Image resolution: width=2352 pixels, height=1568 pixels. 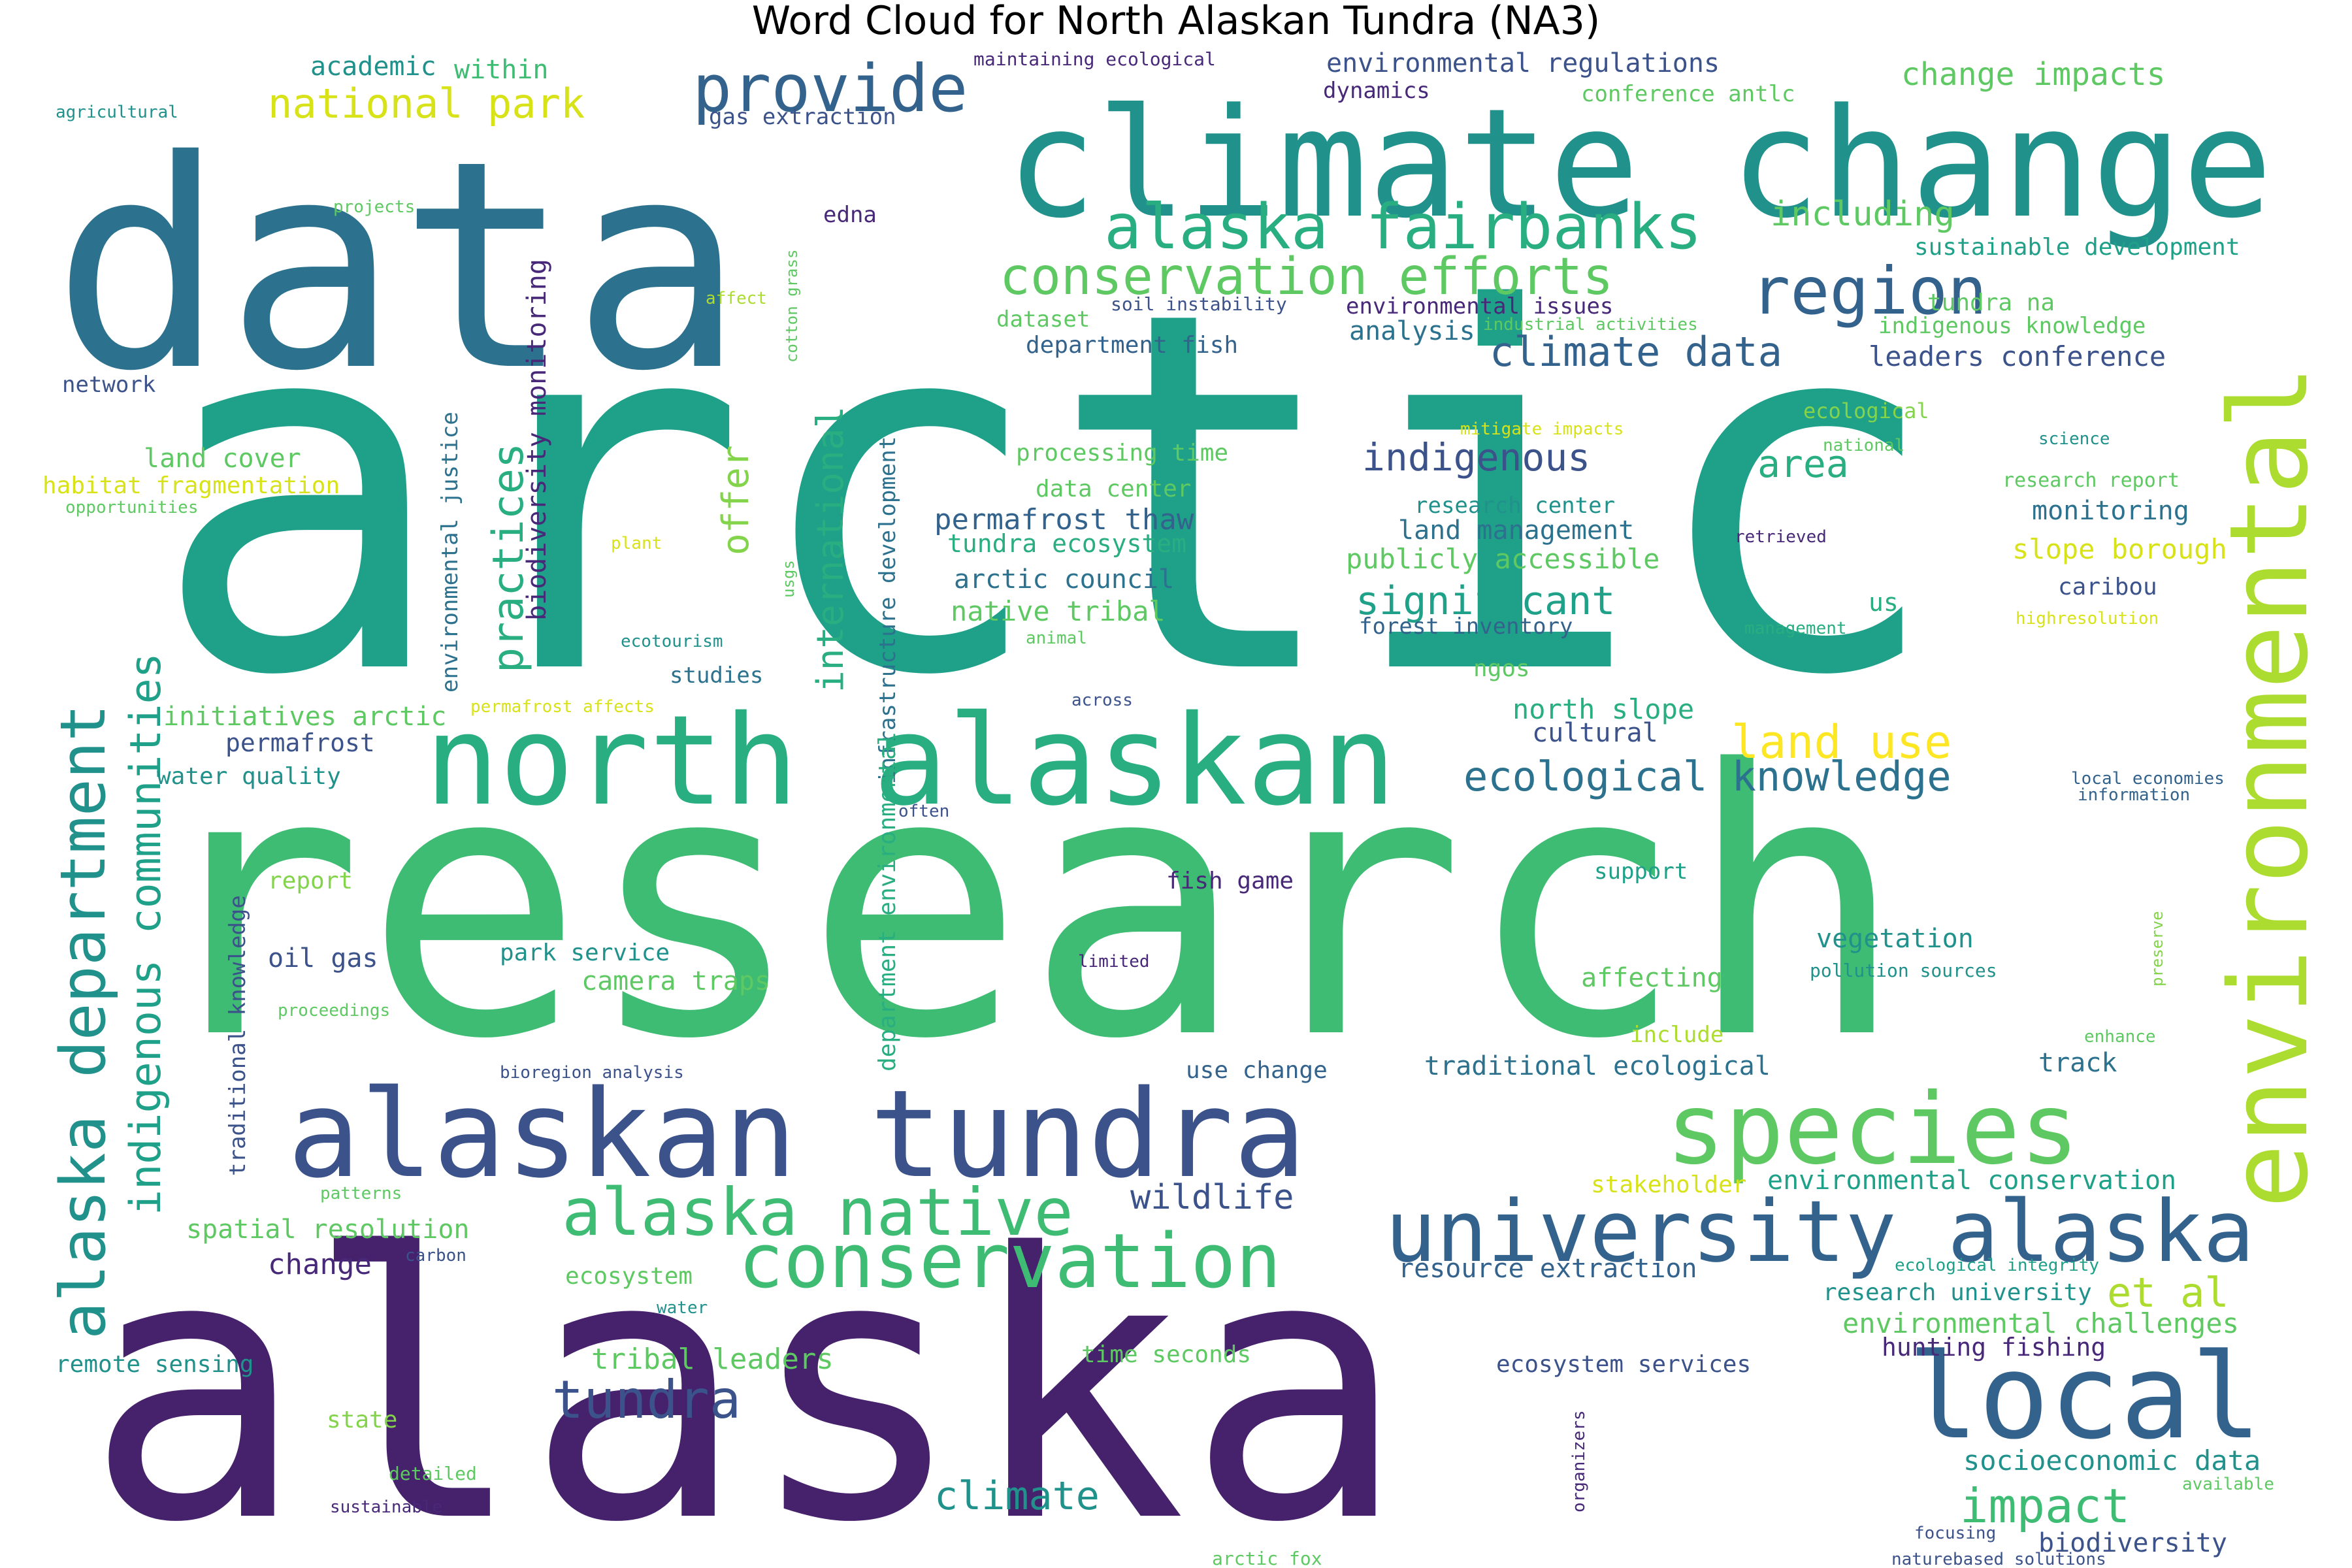 What do you see at coordinates (1971, 1181) in the screenshot?
I see `word-environmental-conservation: environmental conservation` at bounding box center [1971, 1181].